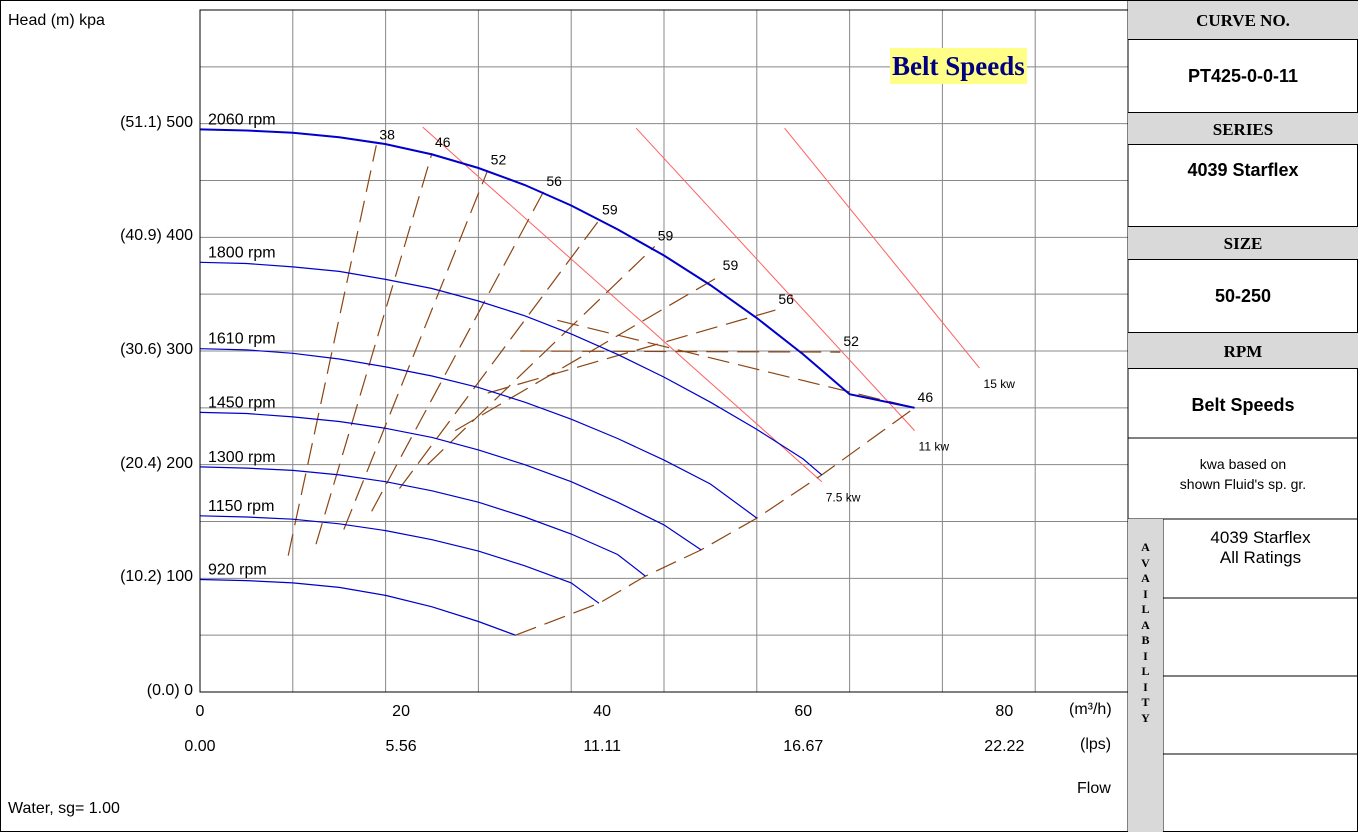 This screenshot has width=1358, height=832. What do you see at coordinates (1243, 20) in the screenshot?
I see `curve-no-header: CURVE NO.` at bounding box center [1243, 20].